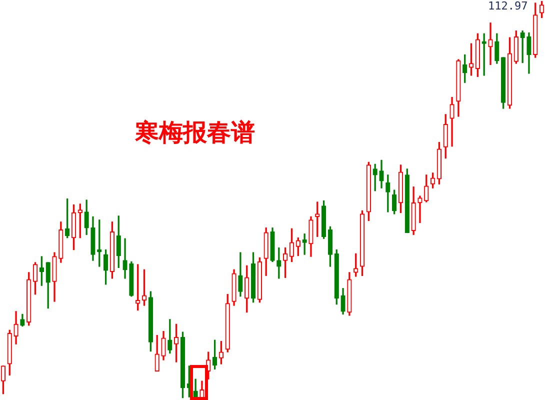 The height and width of the screenshot is (400, 545). What do you see at coordinates (508, 6) in the screenshot?
I see `annotation: 112.97` at bounding box center [508, 6].